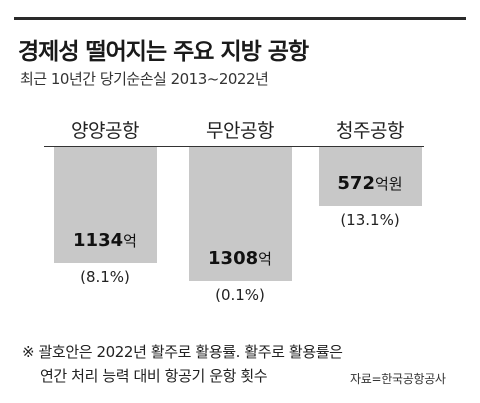  Describe the element at coordinates (182, 352) in the screenshot. I see `footnote-line-1: ※ 괄호안은 2022년 활주로 활용률. 활주로 활용률은` at that location.